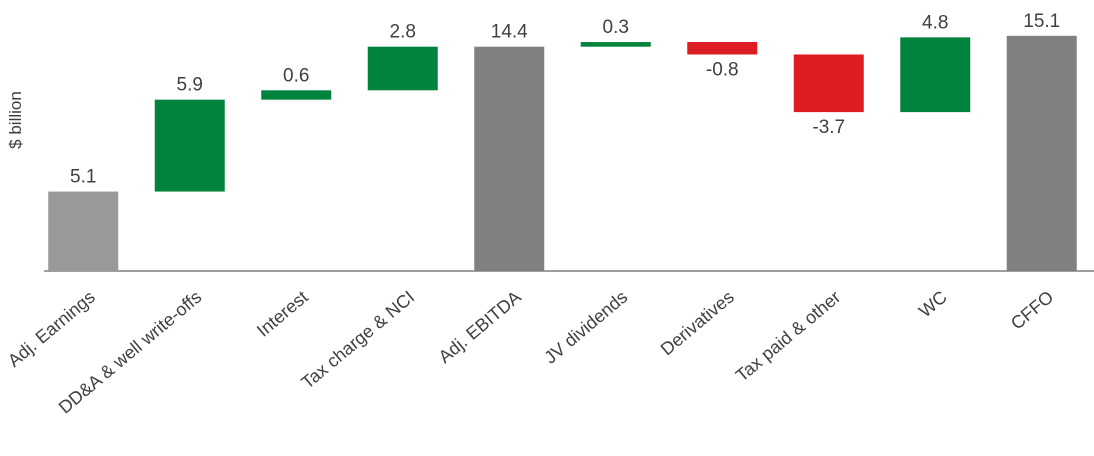 The width and height of the screenshot is (1094, 456). I want to click on value-label-4: 14.4, so click(509, 32).